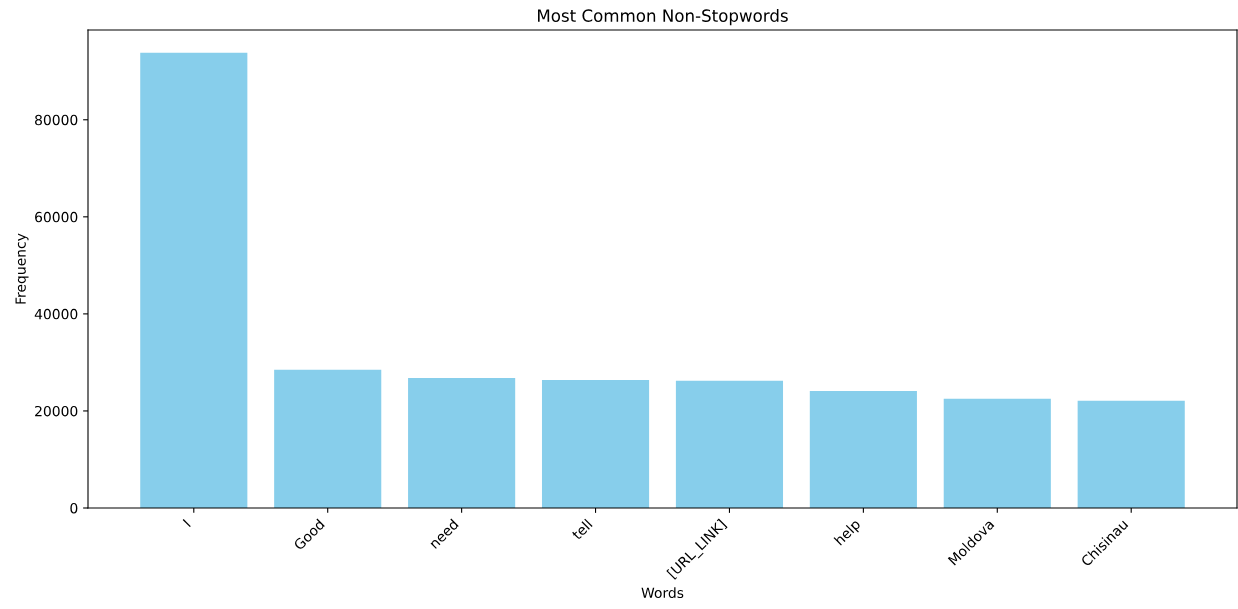 Image resolution: width=1238 pixels, height=609 pixels. What do you see at coordinates (56, 411) in the screenshot?
I see `y-tick-label: 20000` at bounding box center [56, 411].